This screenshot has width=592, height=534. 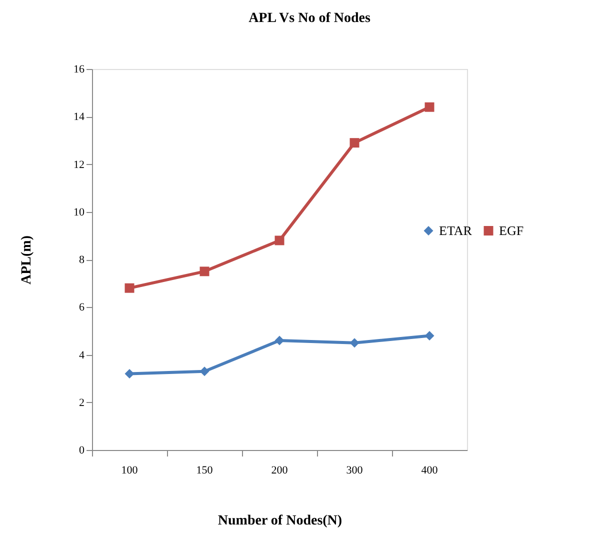 What do you see at coordinates (279, 470) in the screenshot?
I see `x-tick-label: 200` at bounding box center [279, 470].